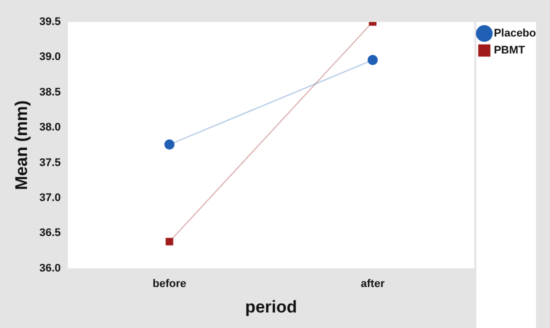 The image size is (550, 328). What do you see at coordinates (50, 198) in the screenshot?
I see `y-tick-label: 37.0` at bounding box center [50, 198].